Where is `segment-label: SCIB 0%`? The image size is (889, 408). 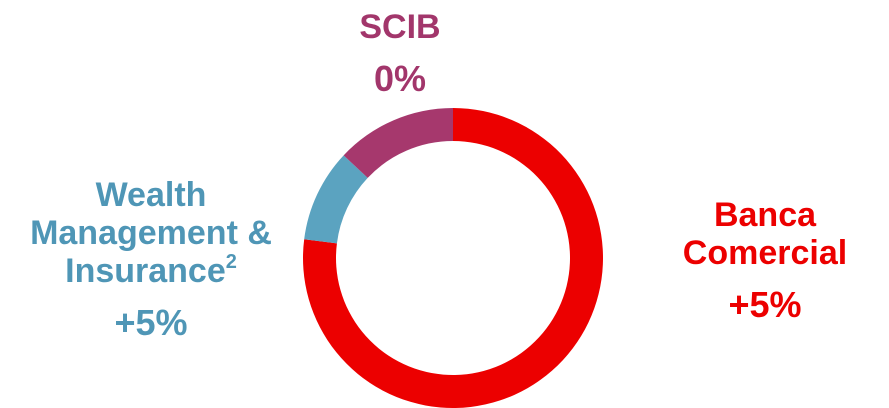
segment-label: SCIB 0% is located at coordinates (400, 53).